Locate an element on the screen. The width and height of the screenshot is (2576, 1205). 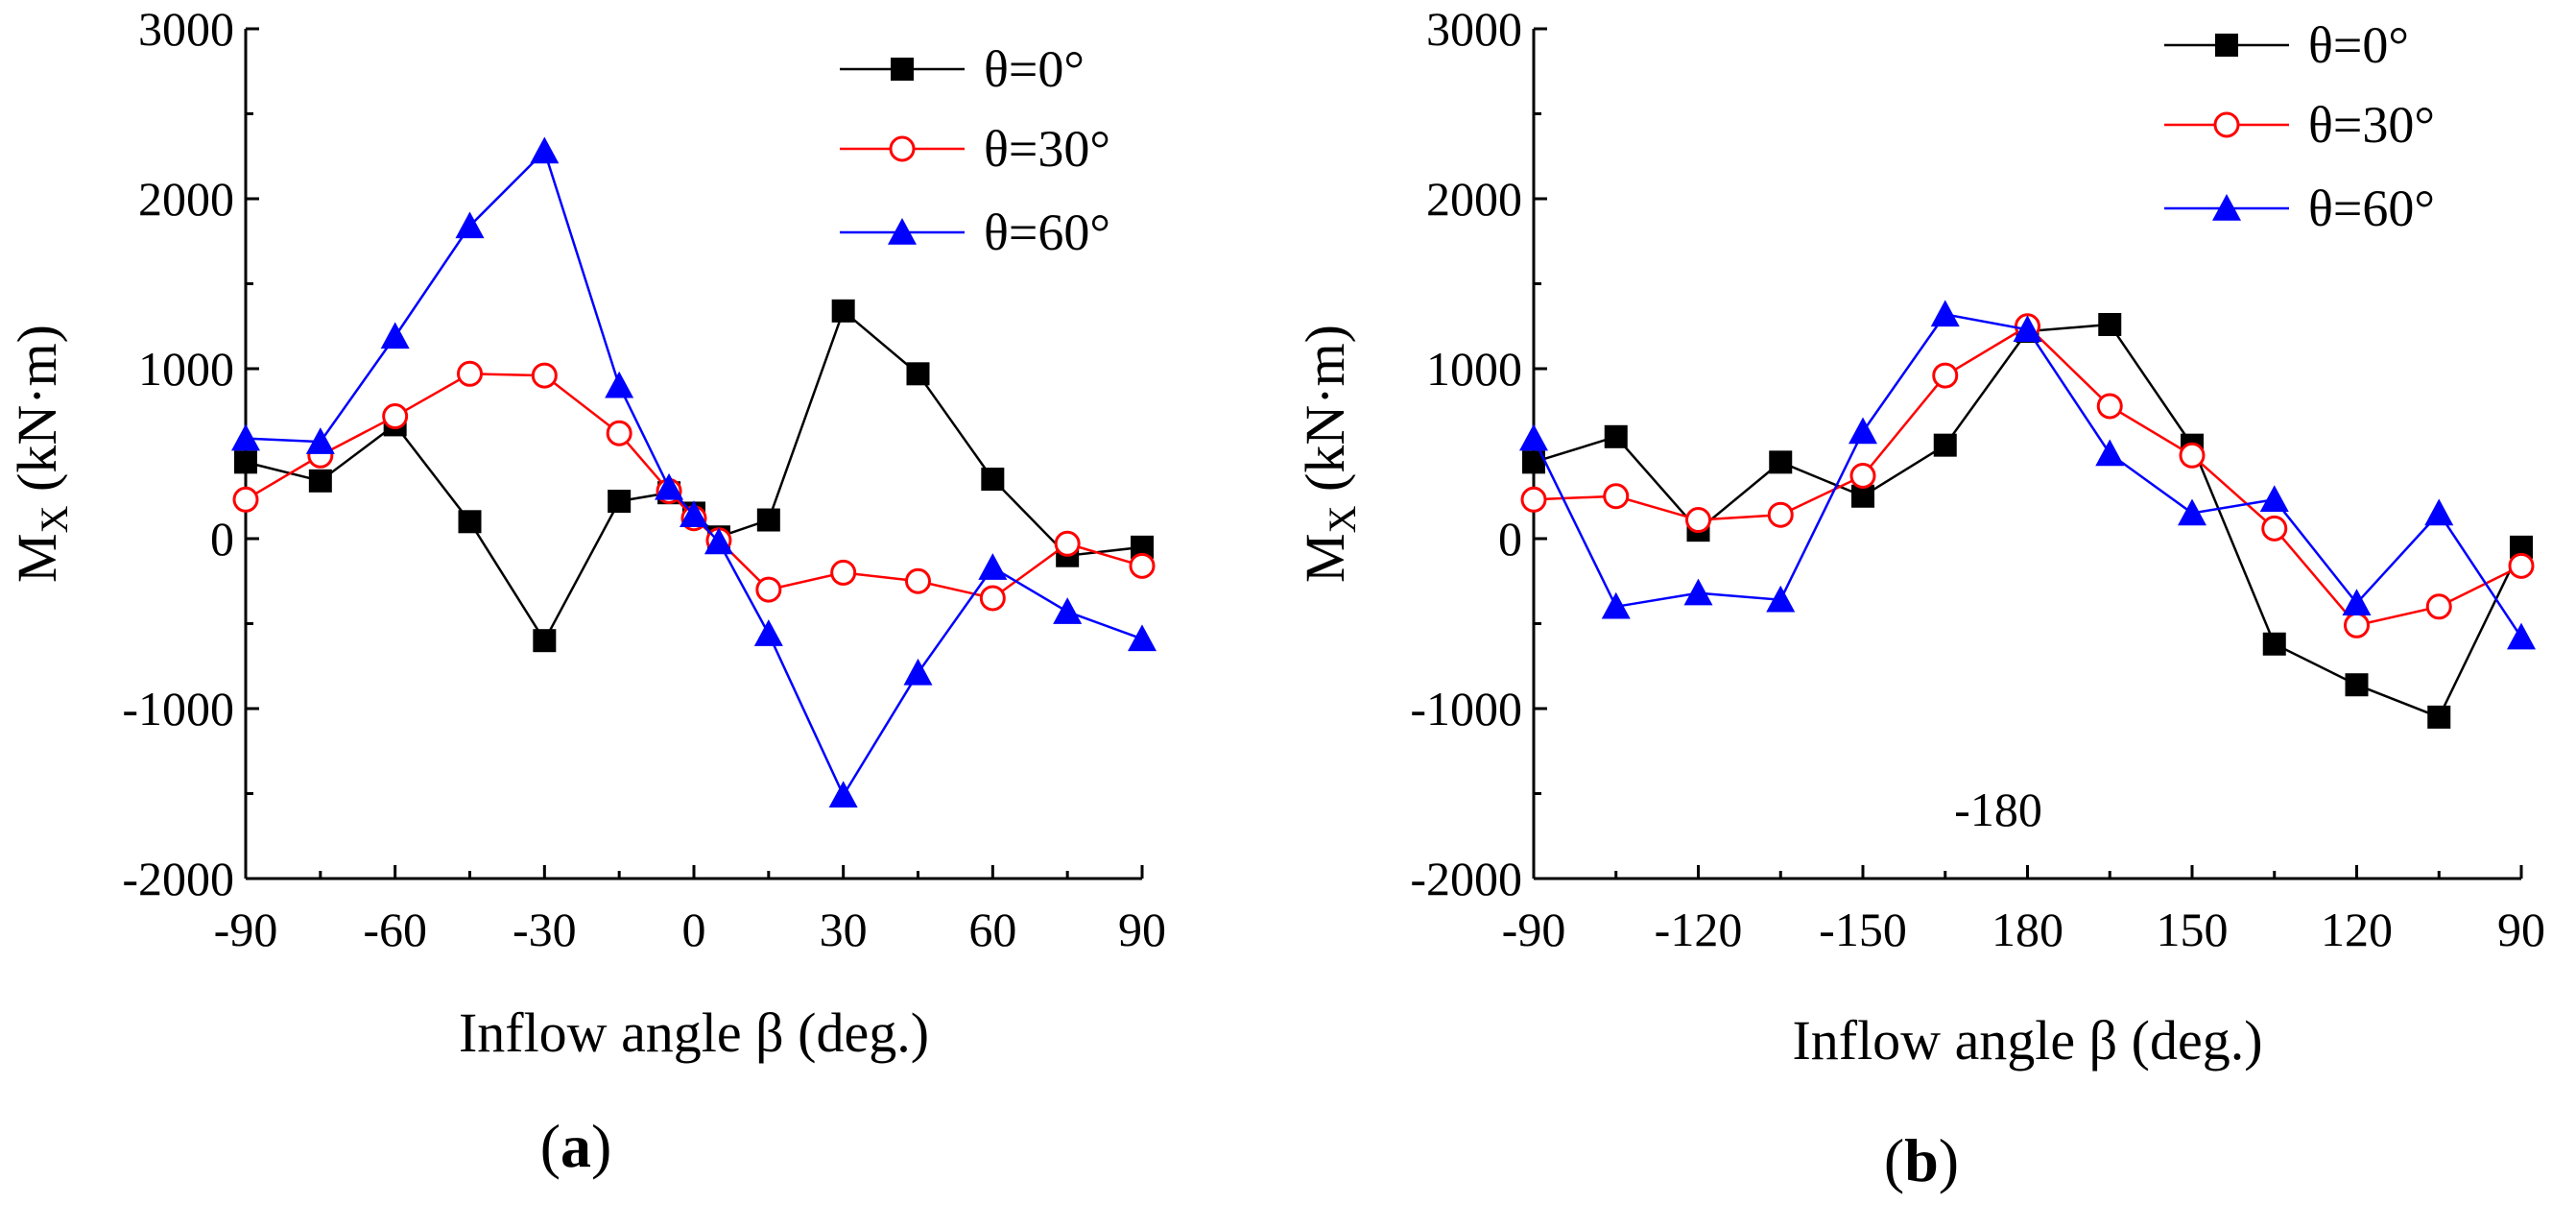
x-tick-label: -30 is located at coordinates (545, 930).